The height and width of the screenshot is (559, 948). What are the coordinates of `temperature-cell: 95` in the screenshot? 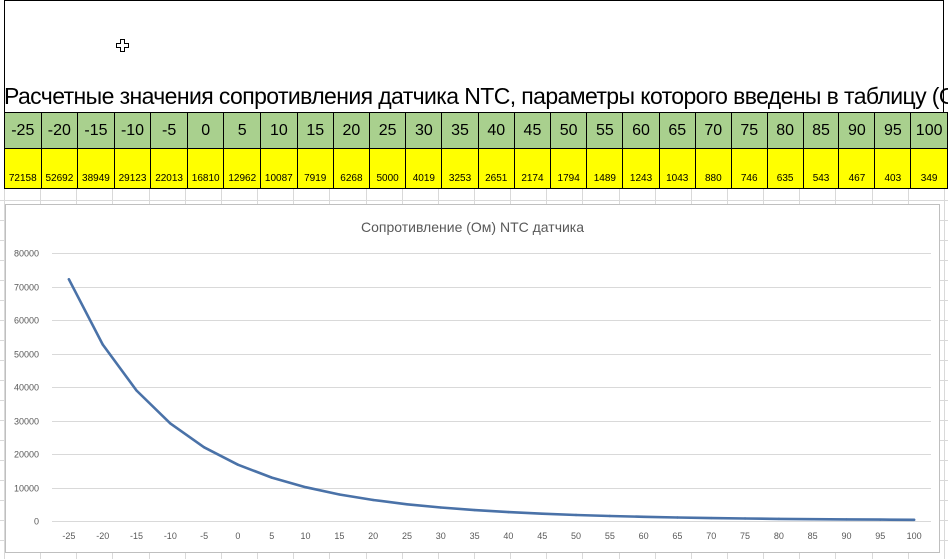 It's located at (893, 130).